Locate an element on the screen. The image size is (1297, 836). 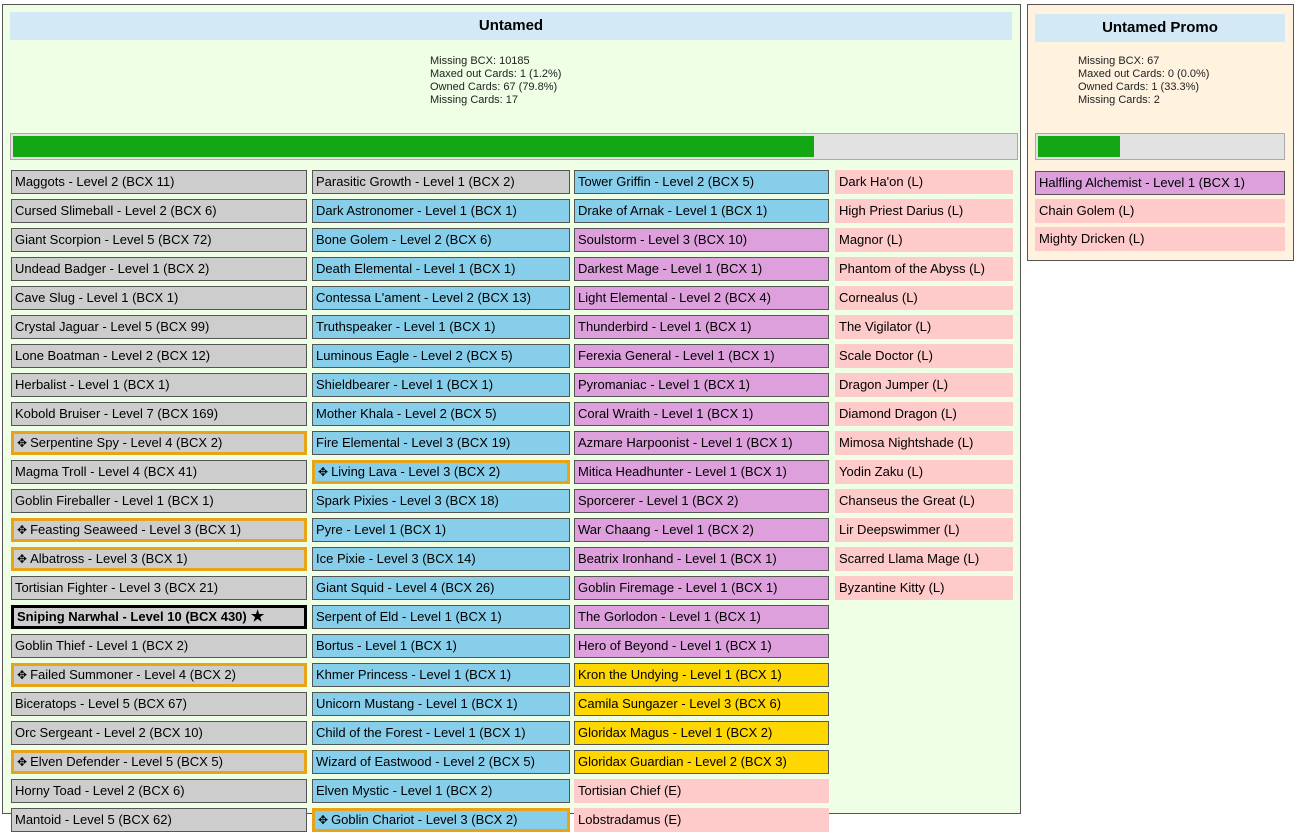
card-item: ✥ Goblin Chariot - Level 3 (BCX 2) is located at coordinates (441, 820).